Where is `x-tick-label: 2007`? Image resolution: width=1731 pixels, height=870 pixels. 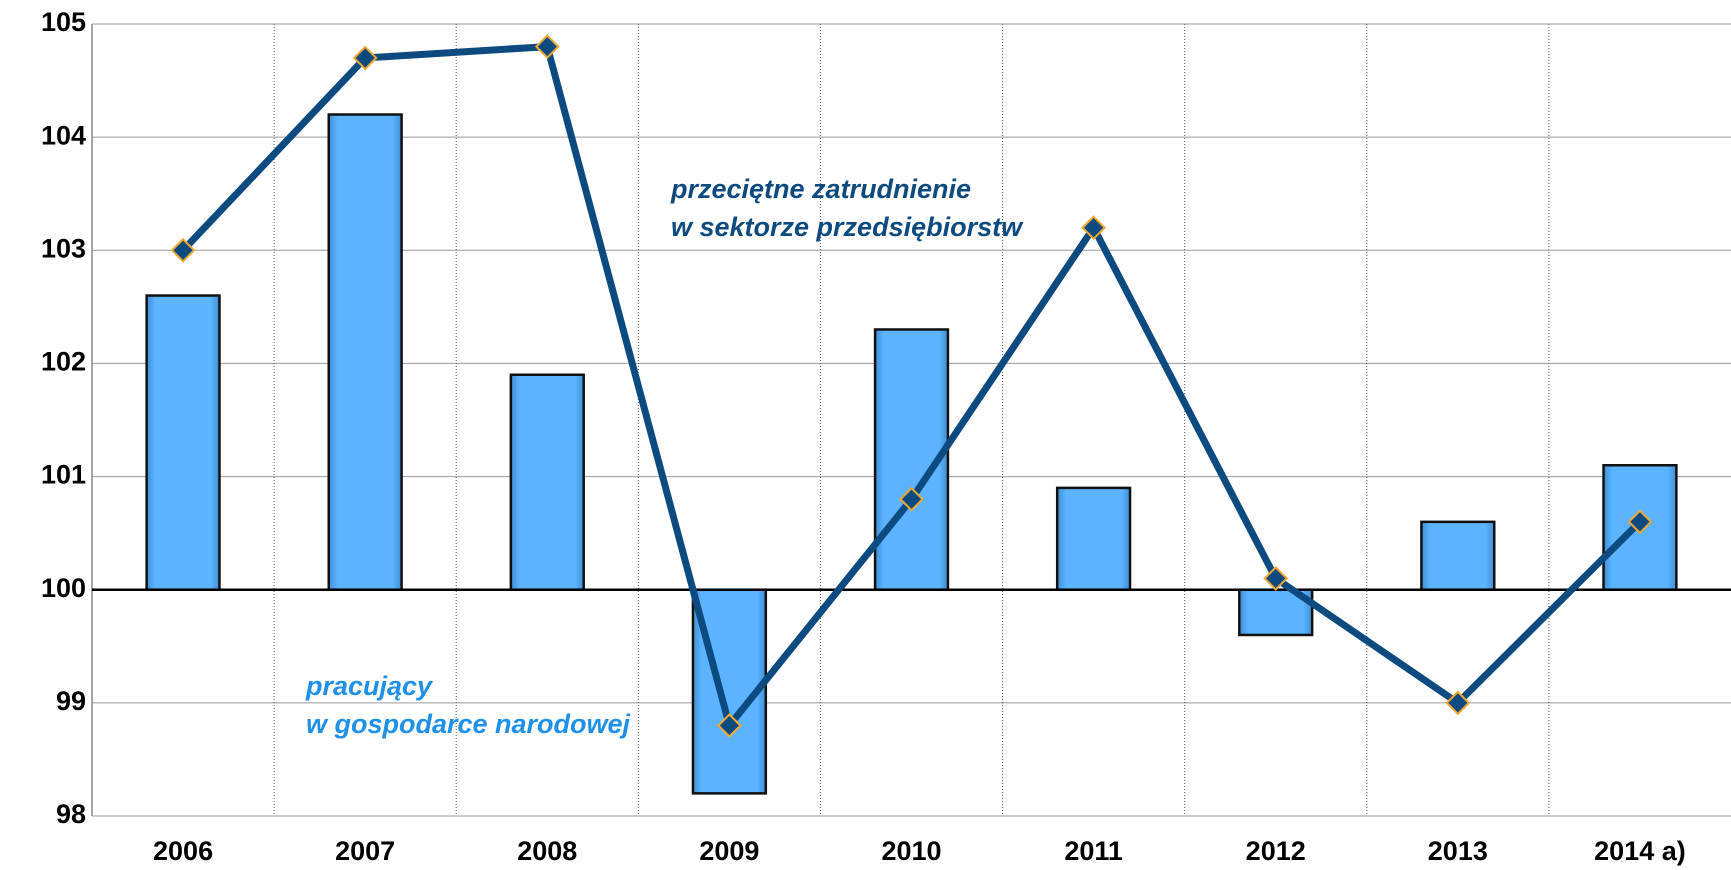 x-tick-label: 2007 is located at coordinates (365, 851).